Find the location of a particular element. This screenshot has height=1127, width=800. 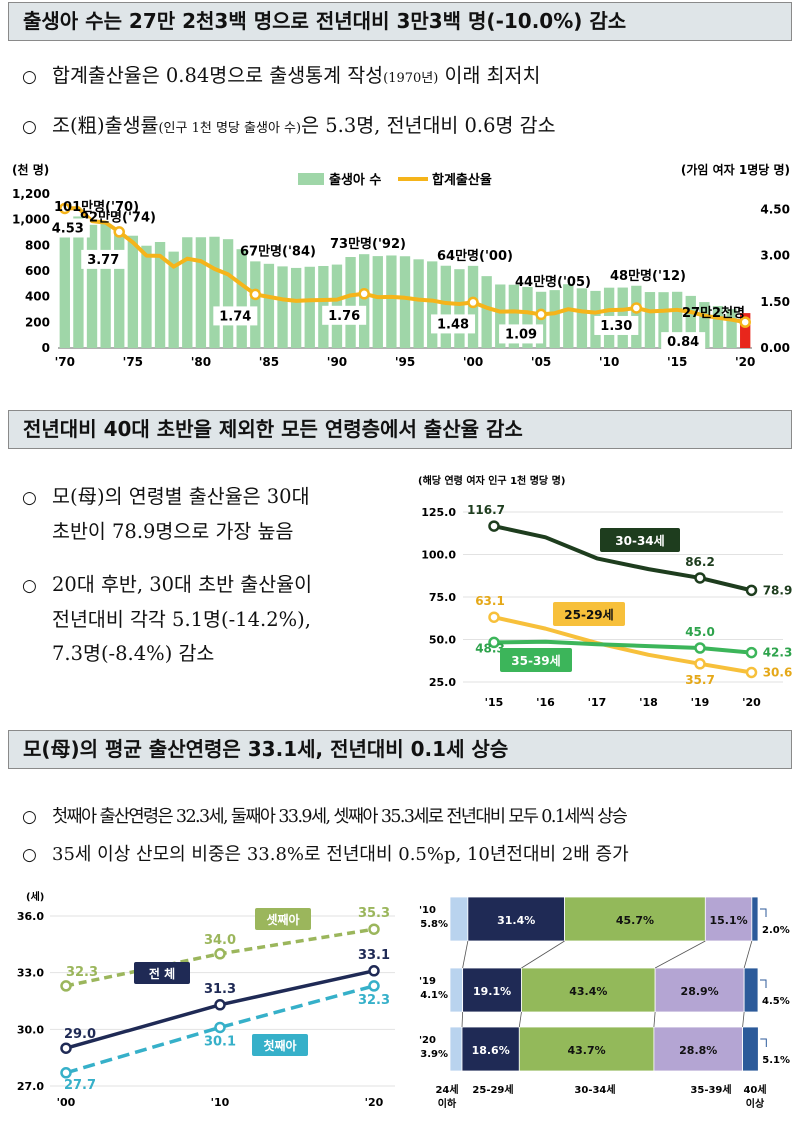

y-tick-left: 800 is located at coordinates (37, 245).